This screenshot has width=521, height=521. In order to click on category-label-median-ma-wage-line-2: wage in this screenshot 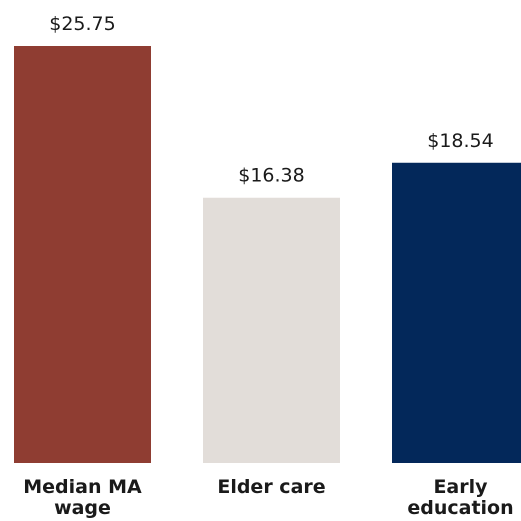, I will do `click(82, 508)`.